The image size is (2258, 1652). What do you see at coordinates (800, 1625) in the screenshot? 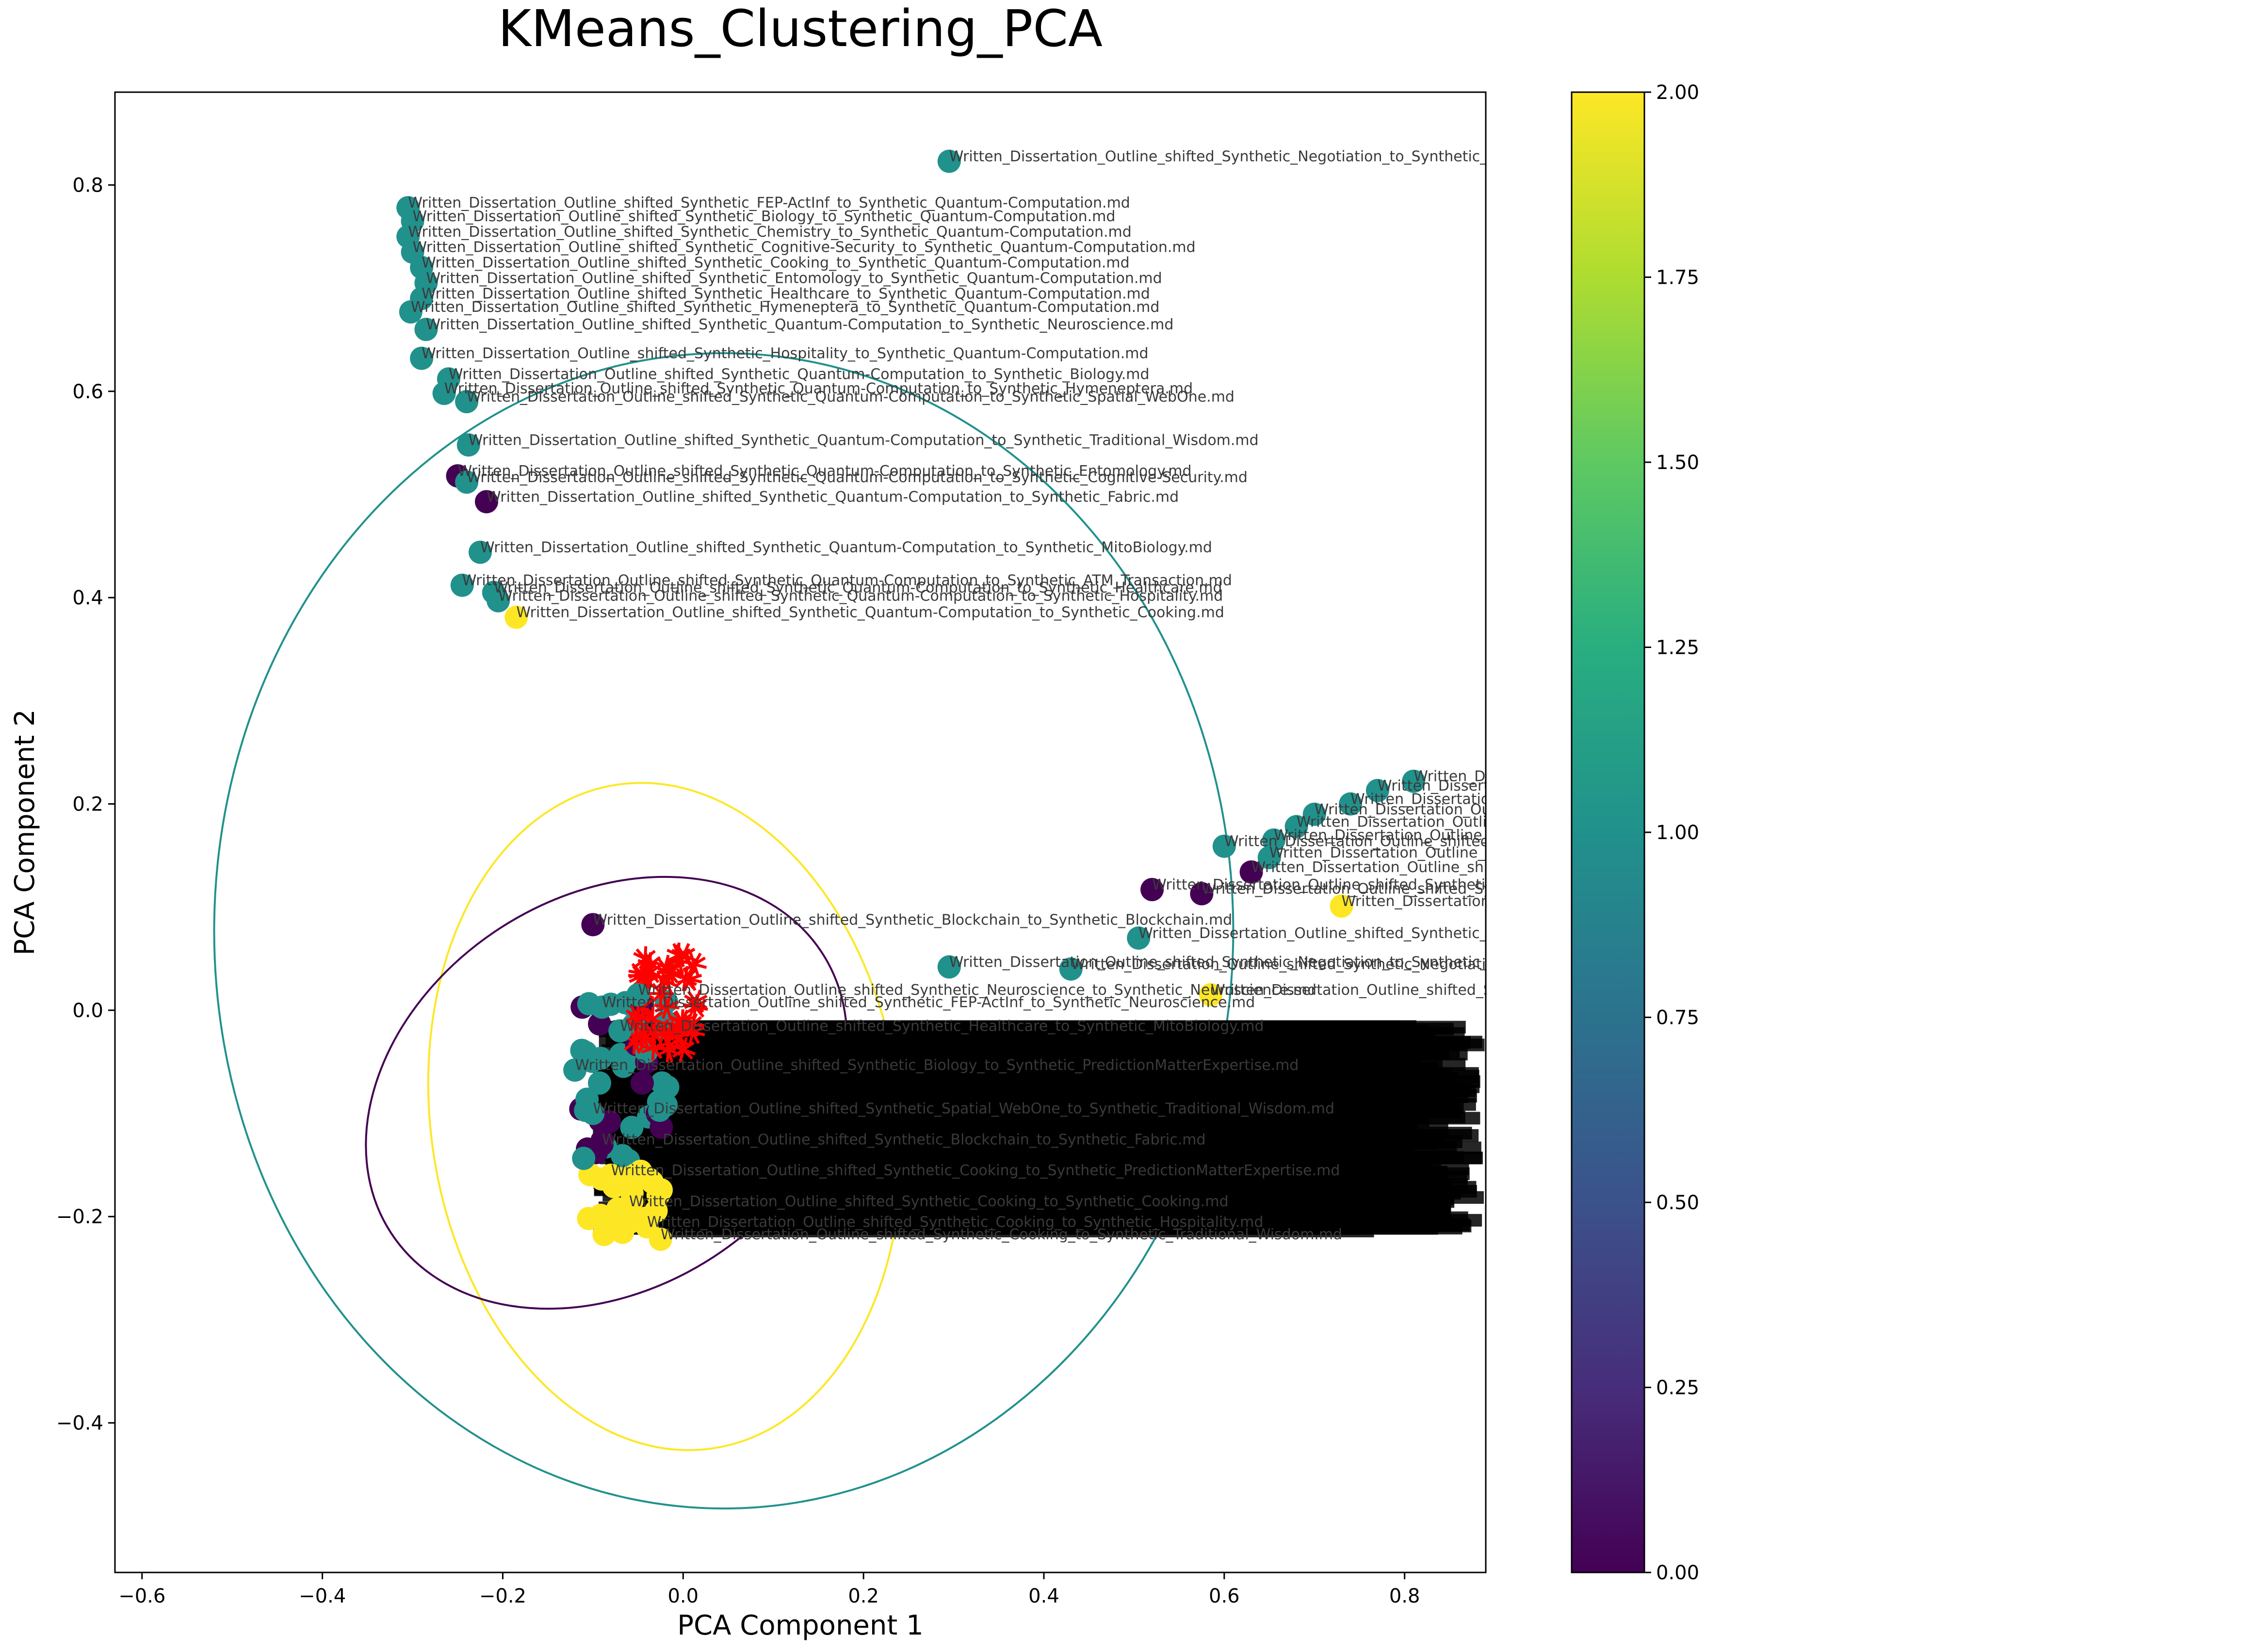
I see `x-axis-label: PCA Component 1` at bounding box center [800, 1625].